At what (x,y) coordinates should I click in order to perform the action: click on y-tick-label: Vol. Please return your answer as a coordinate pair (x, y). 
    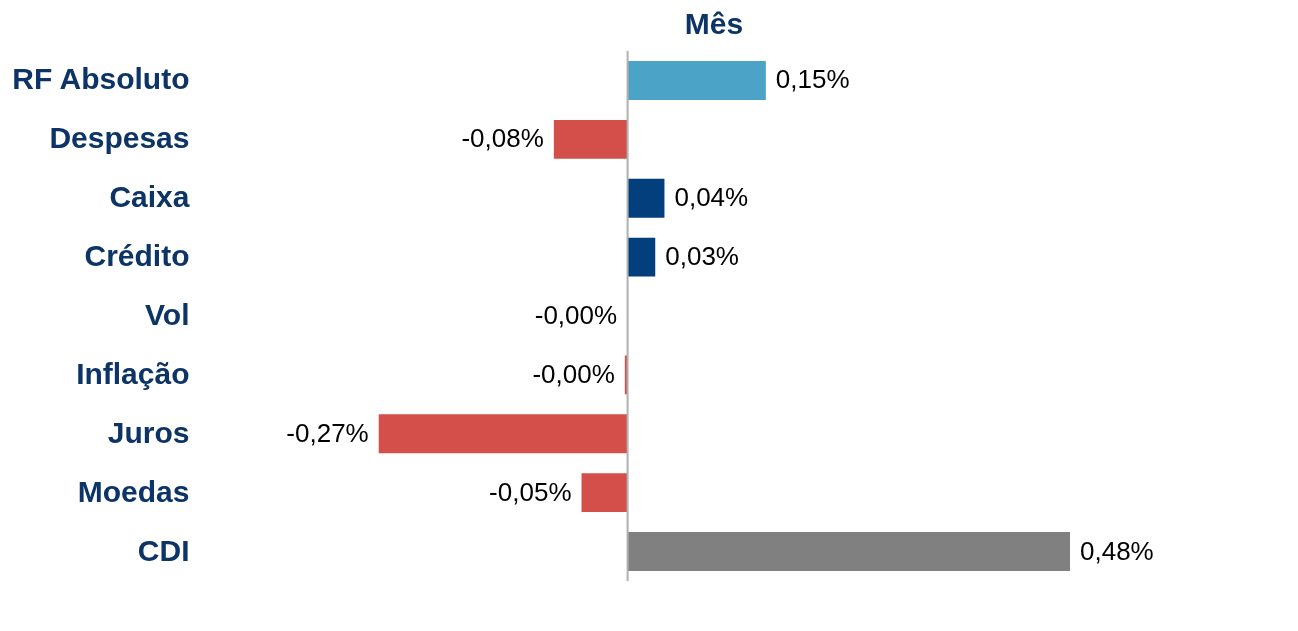
    Looking at the image, I should click on (167, 314).